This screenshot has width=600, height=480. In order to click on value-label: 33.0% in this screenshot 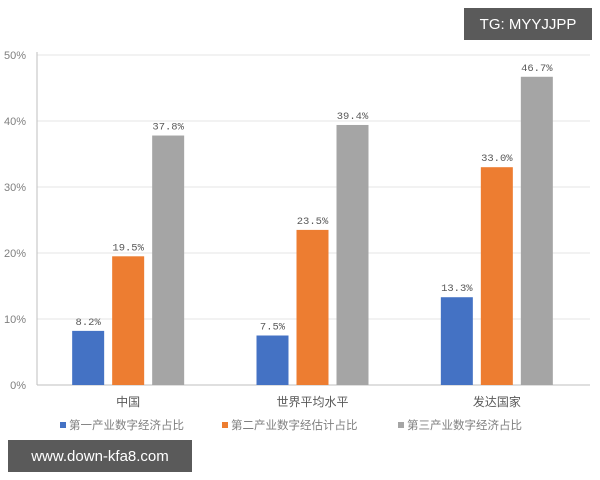, I will do `click(497, 159)`.